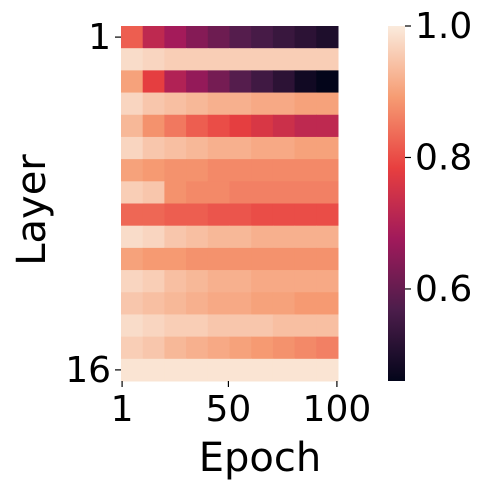 The image size is (491, 491). What do you see at coordinates (443, 157) in the screenshot?
I see `colorbar-tick-label: 0.8` at bounding box center [443, 157].